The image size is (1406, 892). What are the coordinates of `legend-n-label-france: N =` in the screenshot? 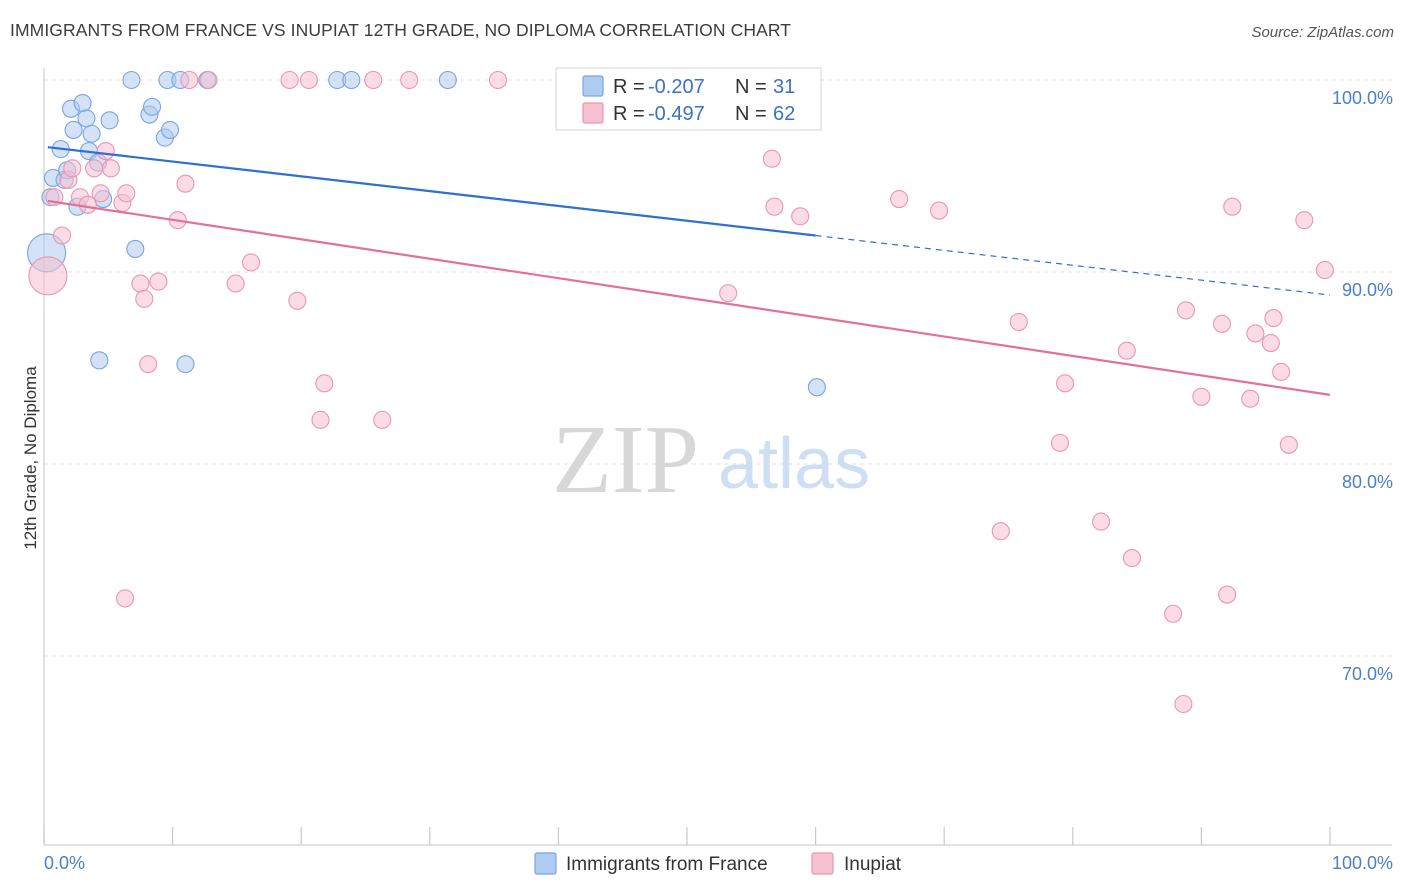 It's located at (751, 87).